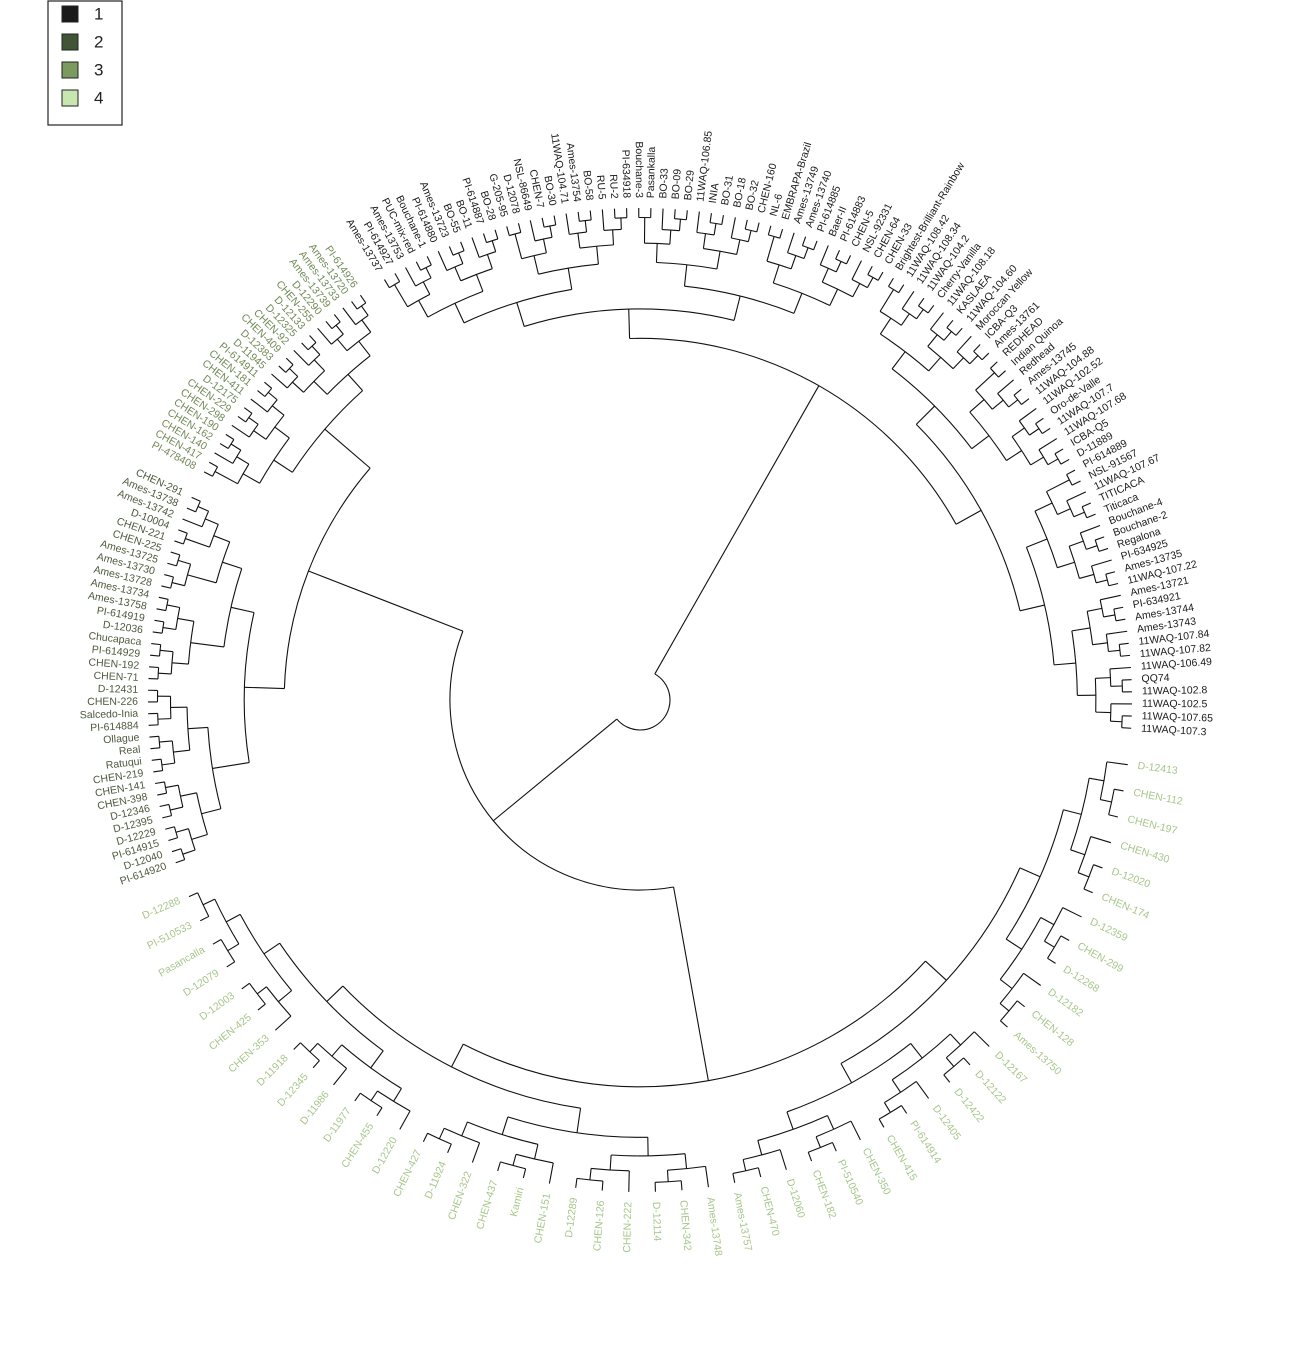 This screenshot has width=1299, height=1360. What do you see at coordinates (599, 1226) in the screenshot?
I see `leaf-label: CHEN-126` at bounding box center [599, 1226].